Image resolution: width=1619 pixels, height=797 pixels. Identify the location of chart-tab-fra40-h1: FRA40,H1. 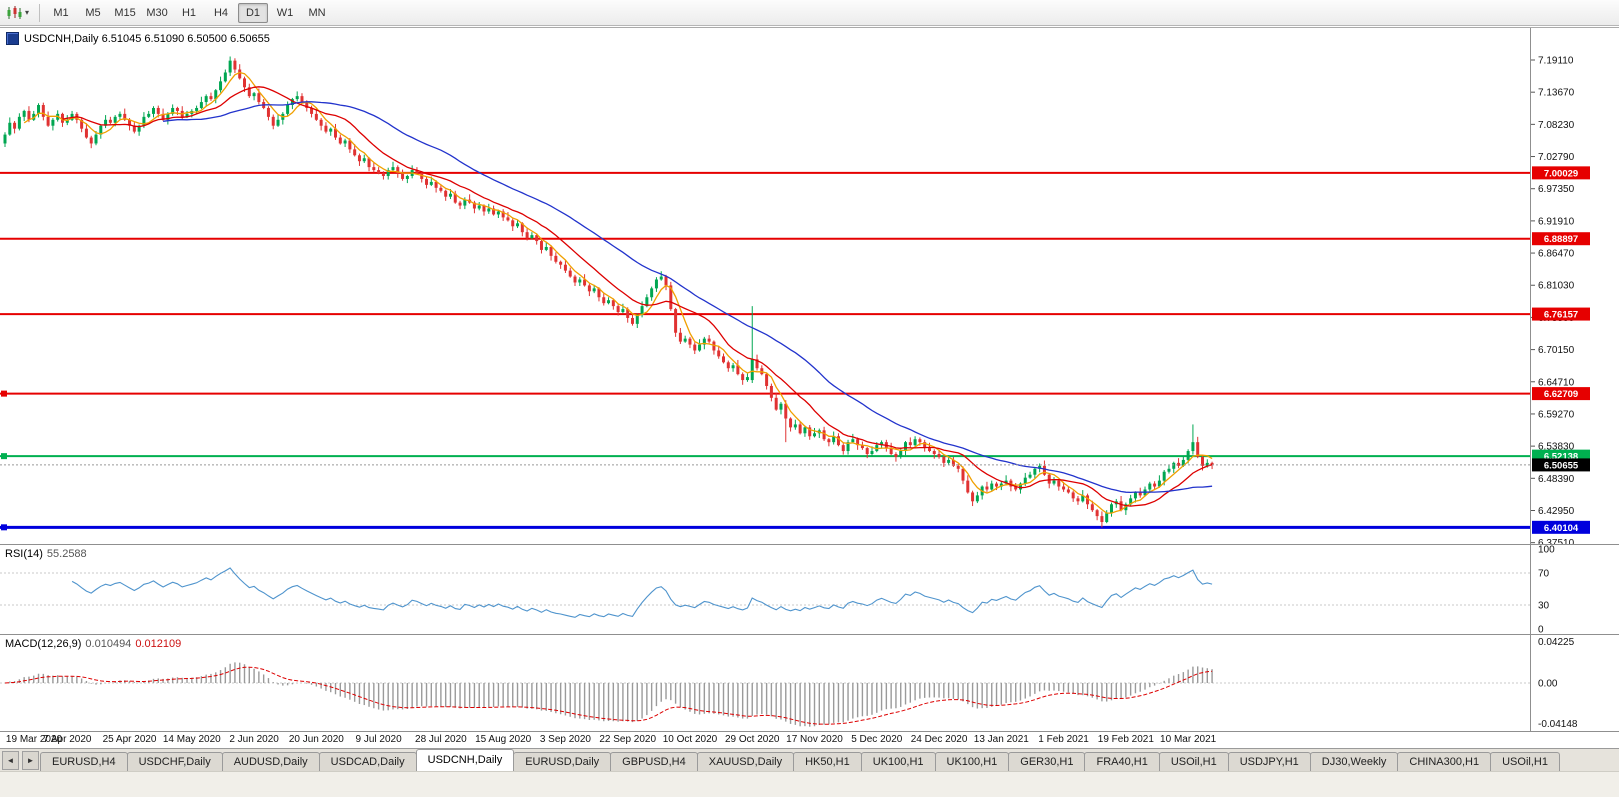
(1122, 761).